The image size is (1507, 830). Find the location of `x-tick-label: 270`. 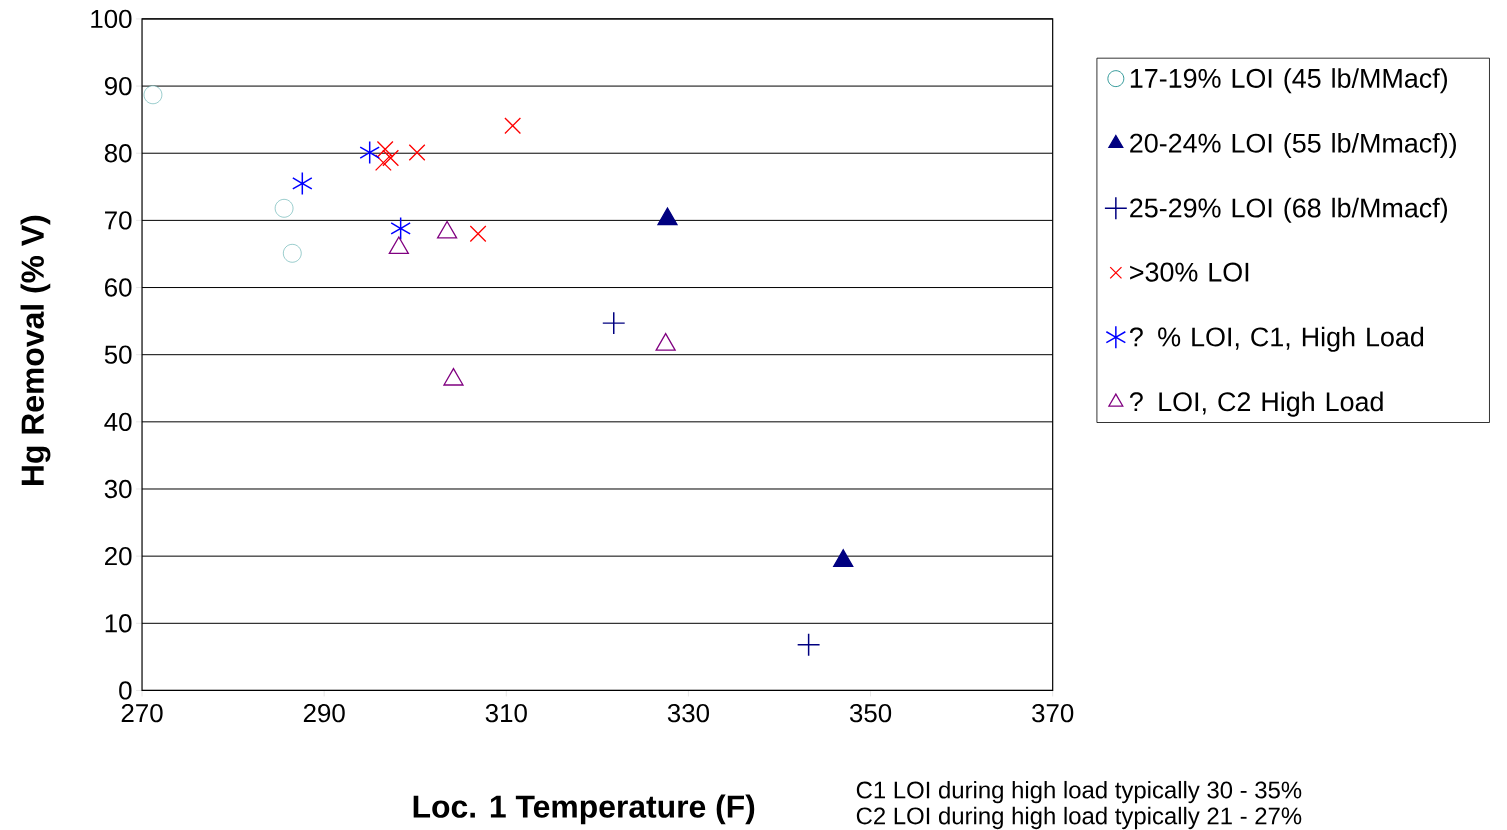

x-tick-label: 270 is located at coordinates (142, 713).